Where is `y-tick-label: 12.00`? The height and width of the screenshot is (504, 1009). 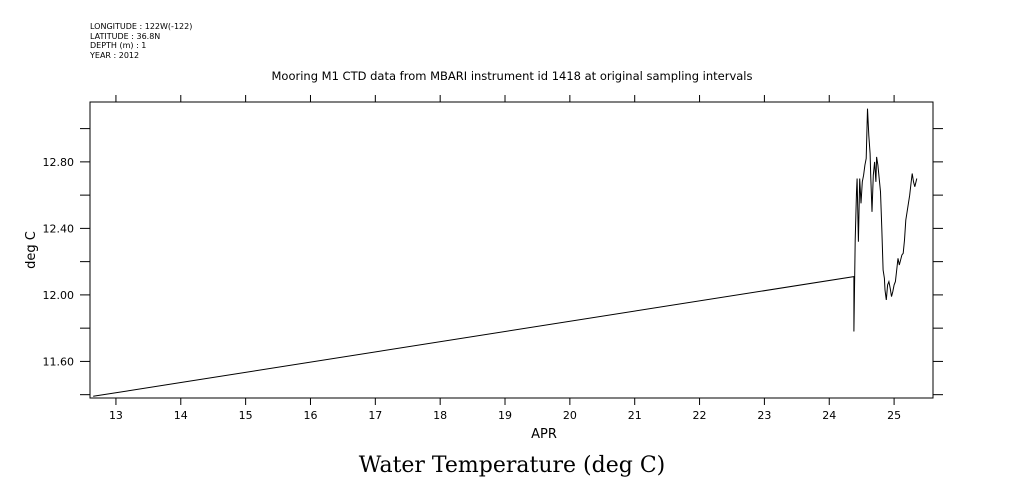
y-tick-label: 12.00 is located at coordinates (59, 295).